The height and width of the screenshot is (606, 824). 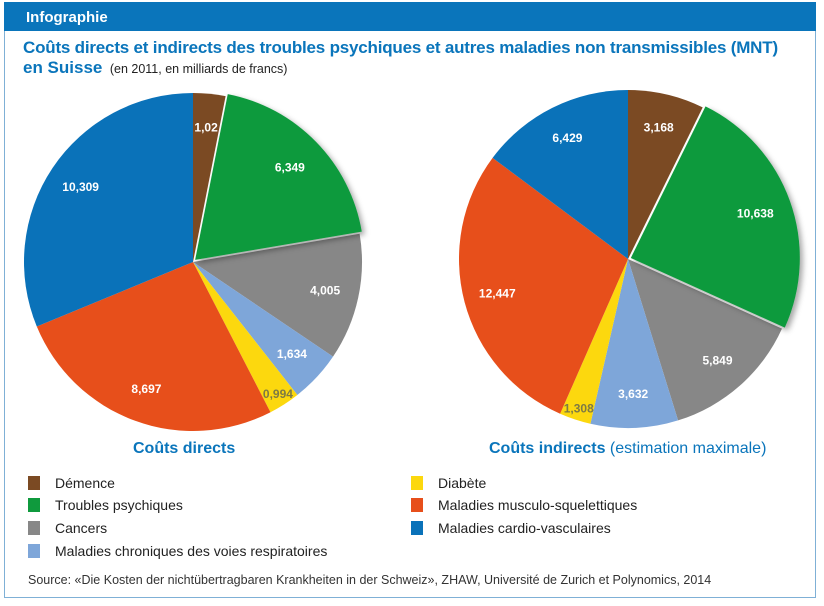 What do you see at coordinates (119, 505) in the screenshot?
I see `legend-label: Troubles psychiques` at bounding box center [119, 505].